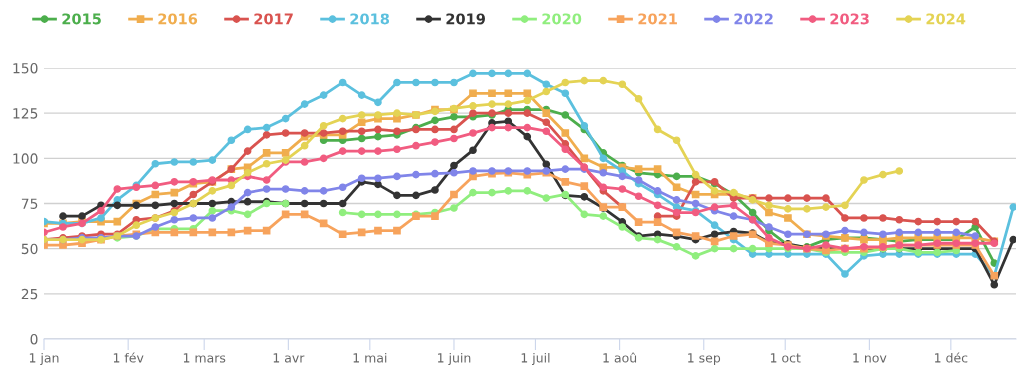  Describe the element at coordinates (34, 339) in the screenshot. I see `y-tick-label: 0` at that location.